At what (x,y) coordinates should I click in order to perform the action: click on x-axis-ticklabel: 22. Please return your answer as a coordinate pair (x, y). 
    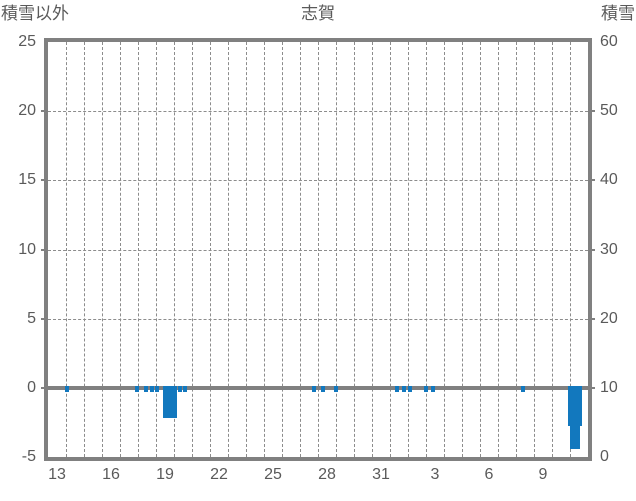
    Looking at the image, I should click on (219, 474).